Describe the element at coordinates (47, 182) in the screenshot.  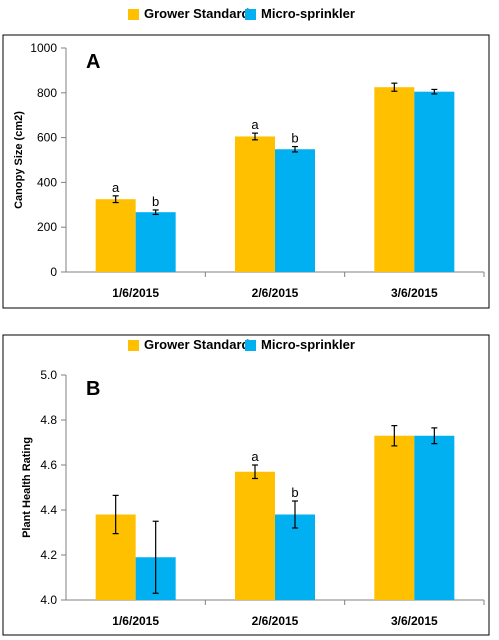
I see `y-tick-label: 400` at that location.